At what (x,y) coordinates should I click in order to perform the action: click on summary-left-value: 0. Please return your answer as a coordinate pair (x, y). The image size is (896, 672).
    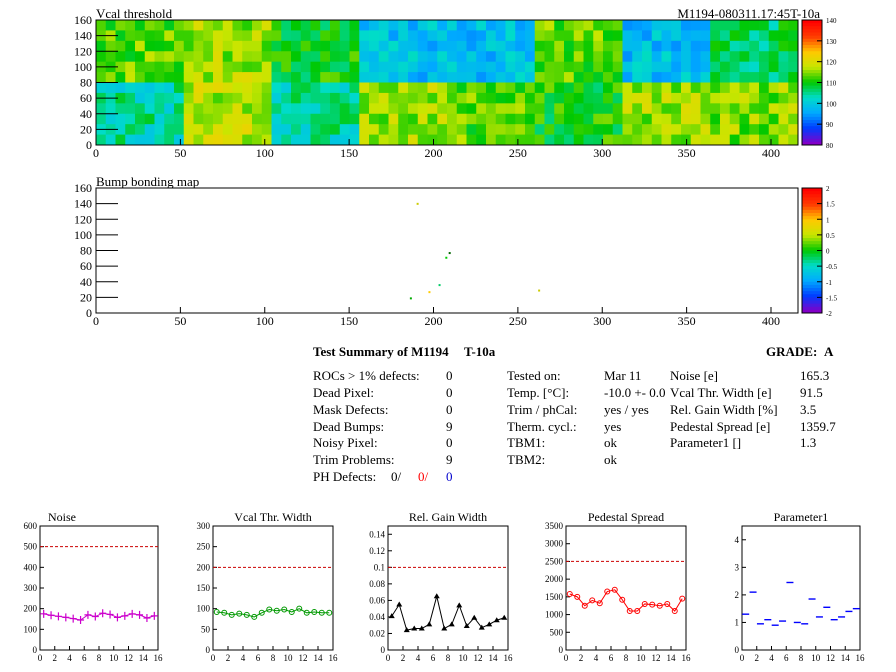
    Looking at the image, I should click on (449, 442).